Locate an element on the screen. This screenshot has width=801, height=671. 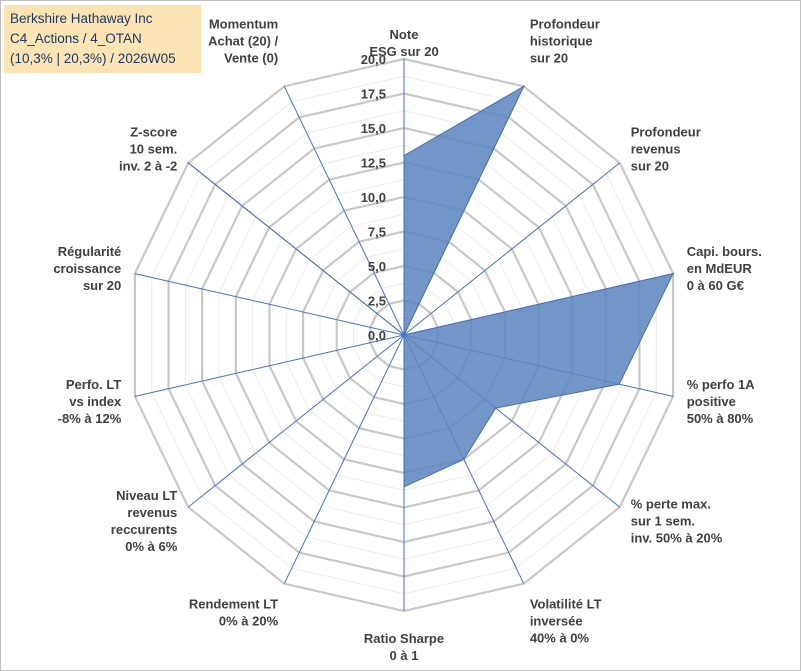
tick-label: 15,0 is located at coordinates (373, 128).